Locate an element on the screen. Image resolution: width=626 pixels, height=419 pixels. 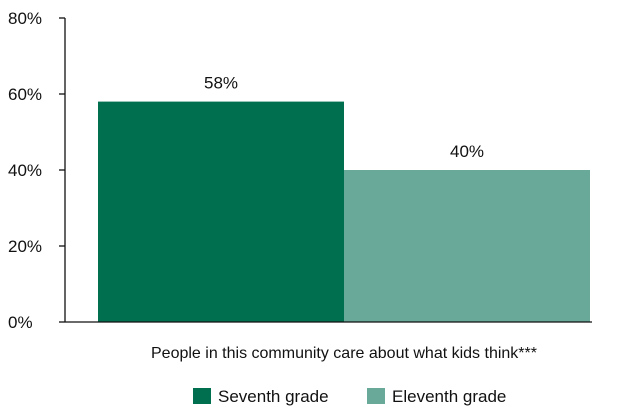
y-tick-label: 80% is located at coordinates (25, 18).